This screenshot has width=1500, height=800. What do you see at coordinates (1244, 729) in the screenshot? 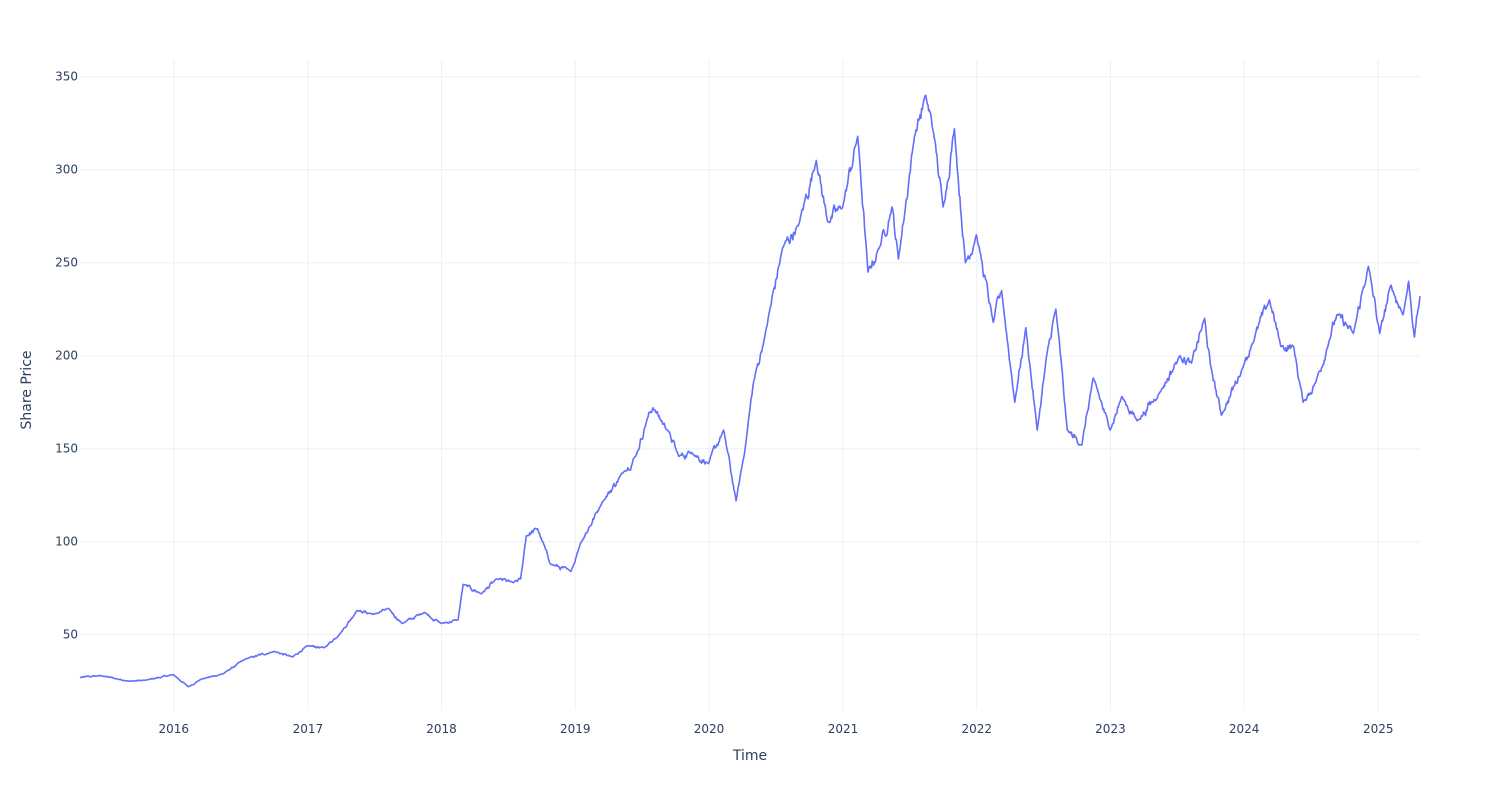
I see `x-tick-label: 2024` at bounding box center [1244, 729].